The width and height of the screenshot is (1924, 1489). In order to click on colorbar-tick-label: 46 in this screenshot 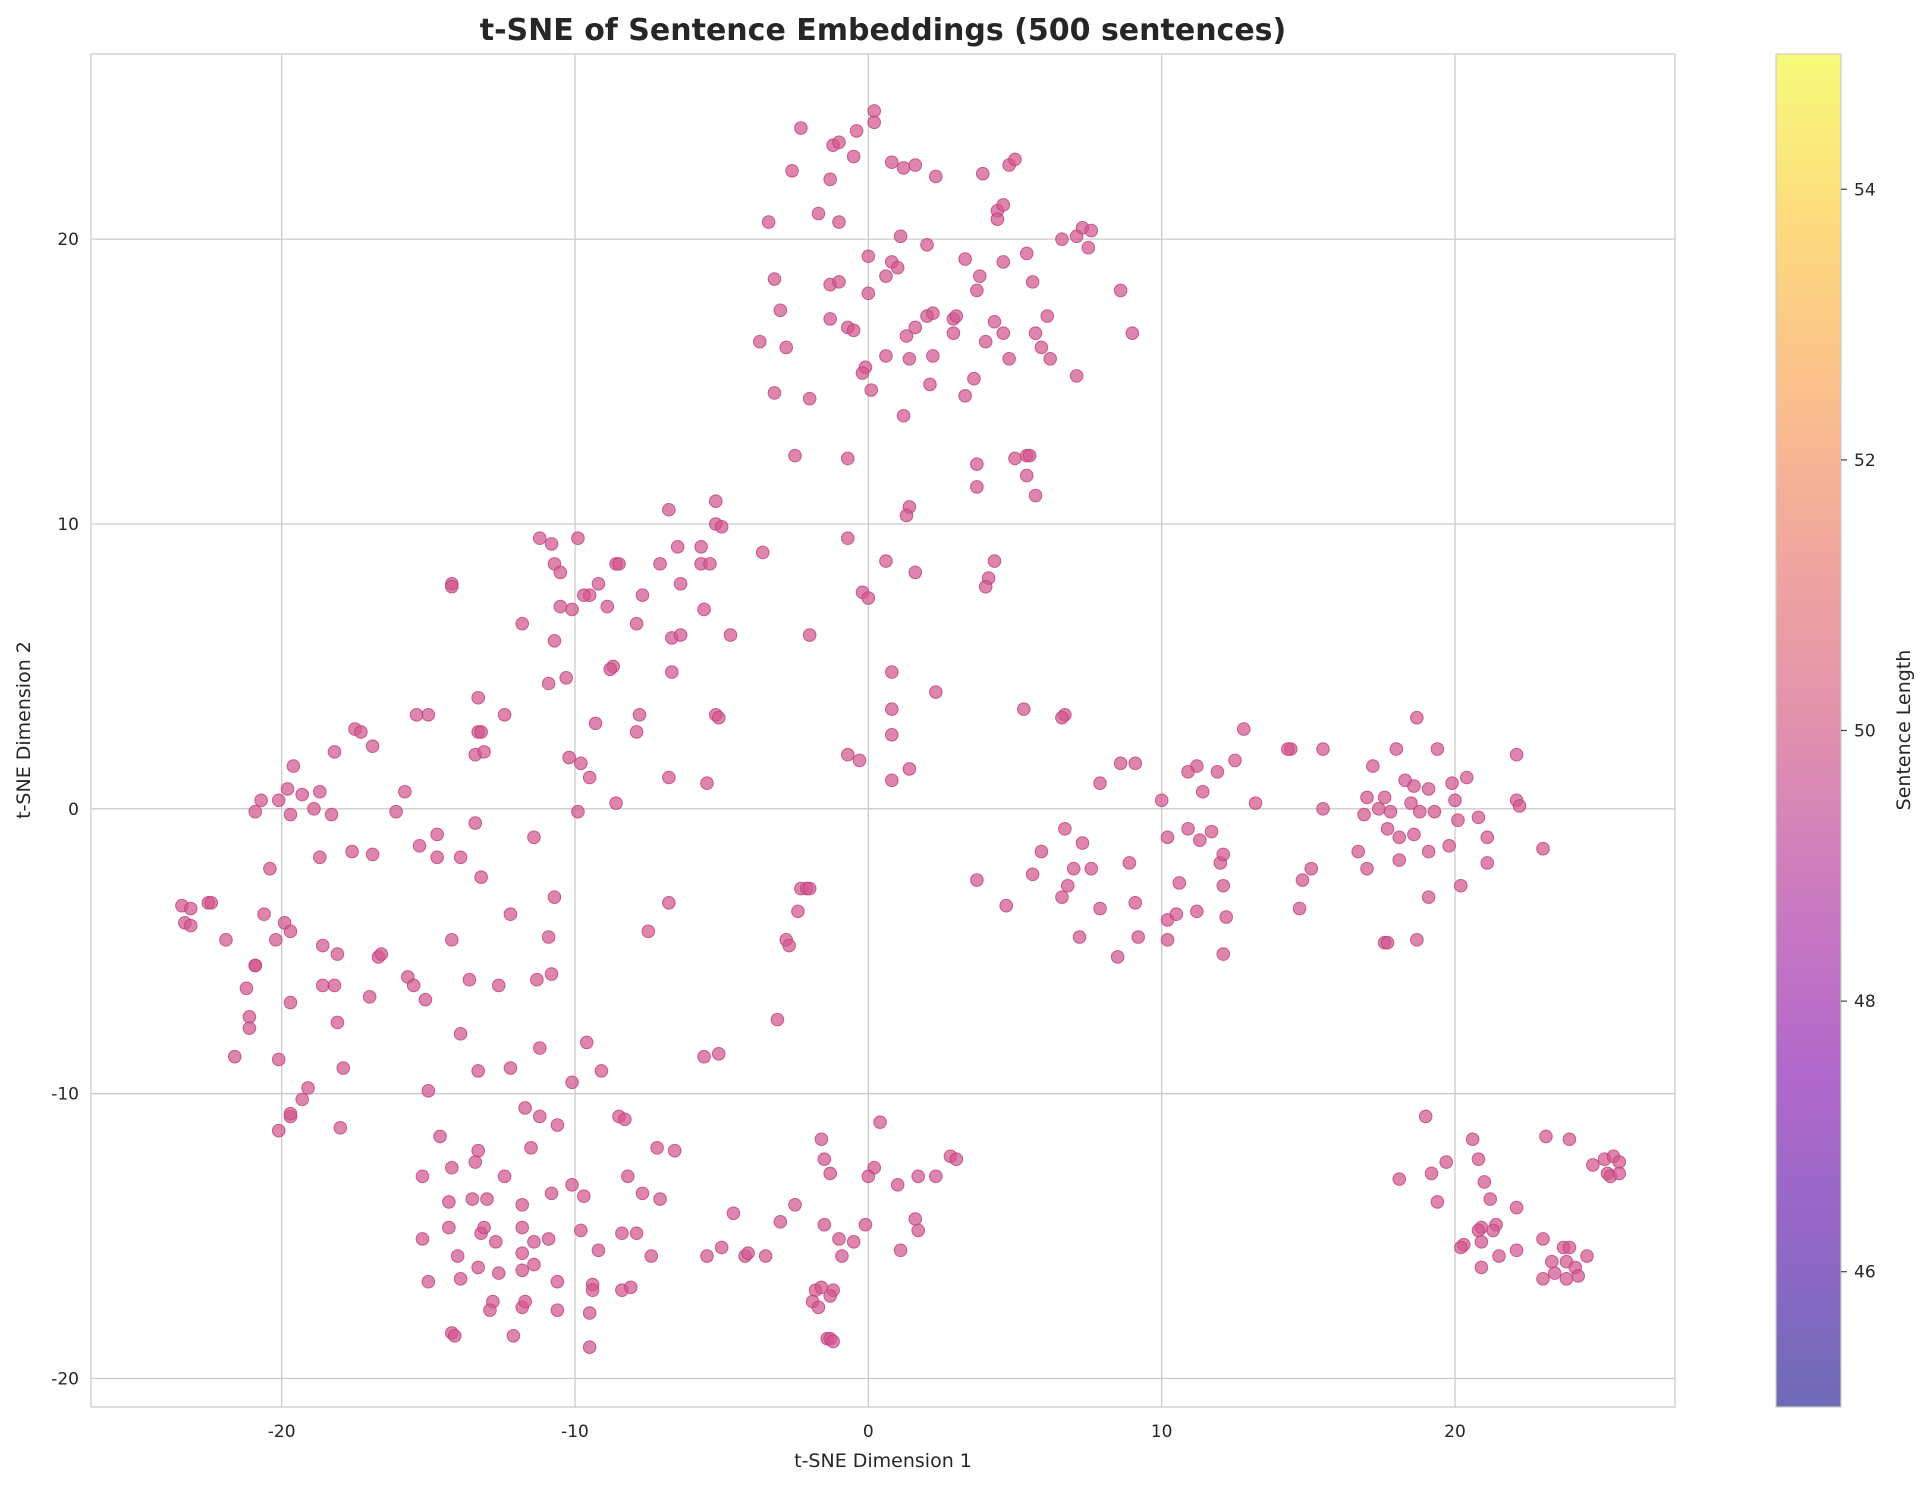, I will do `click(1865, 1273)`.